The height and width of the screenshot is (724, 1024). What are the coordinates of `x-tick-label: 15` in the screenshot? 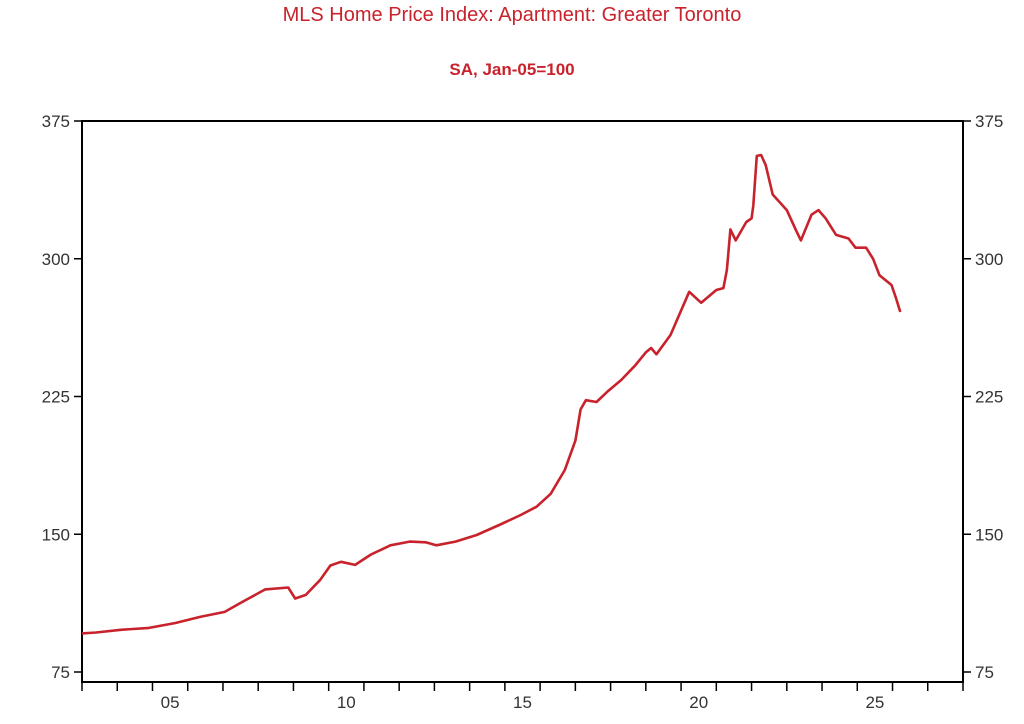 It's located at (522, 702).